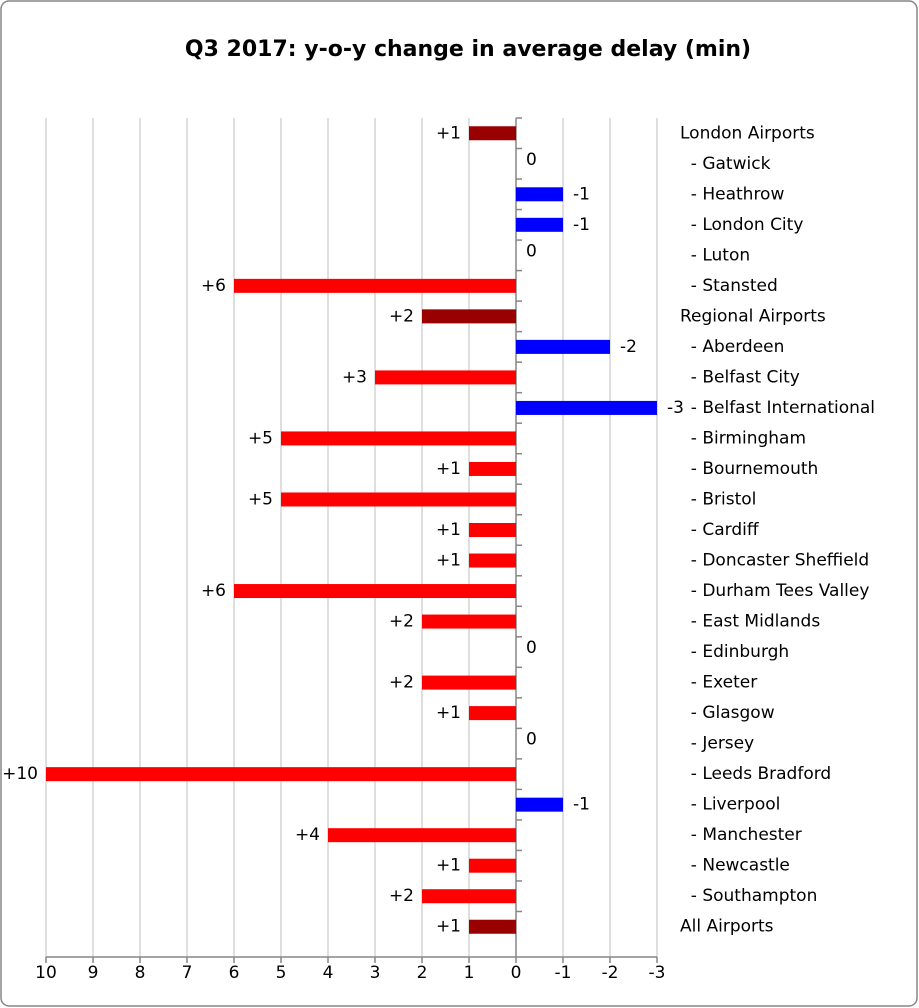 This screenshot has height=1008, width=919. I want to click on x-tick-label: 2, so click(422, 973).